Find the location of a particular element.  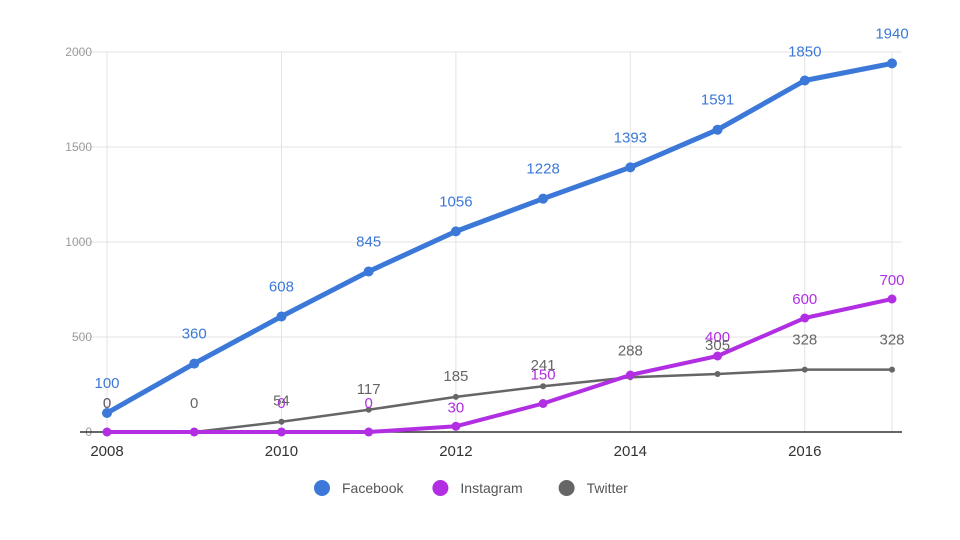

twitter-data-label: 185 is located at coordinates (455, 376).